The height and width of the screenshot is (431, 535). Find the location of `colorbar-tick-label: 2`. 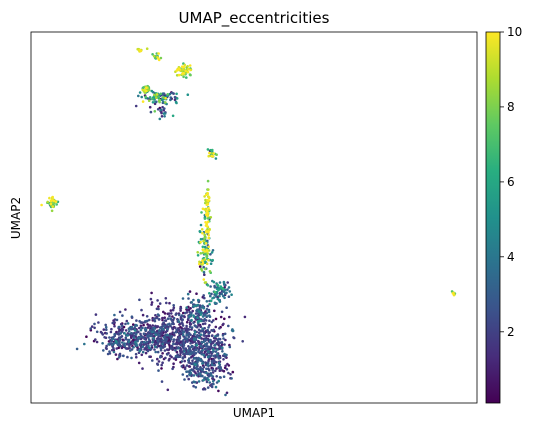

colorbar-tick-label: 2 is located at coordinates (511, 332).